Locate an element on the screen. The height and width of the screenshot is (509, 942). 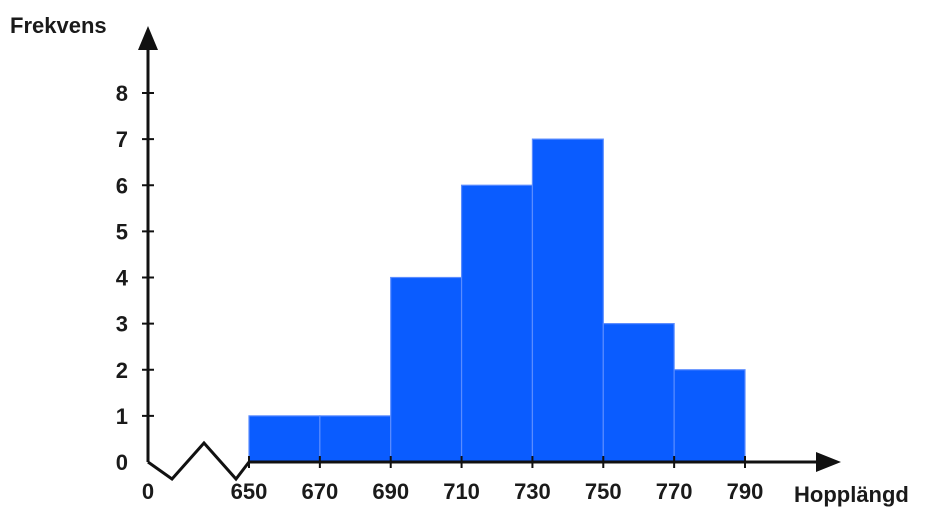
y-tick-label-0: 0 is located at coordinates (122, 462).